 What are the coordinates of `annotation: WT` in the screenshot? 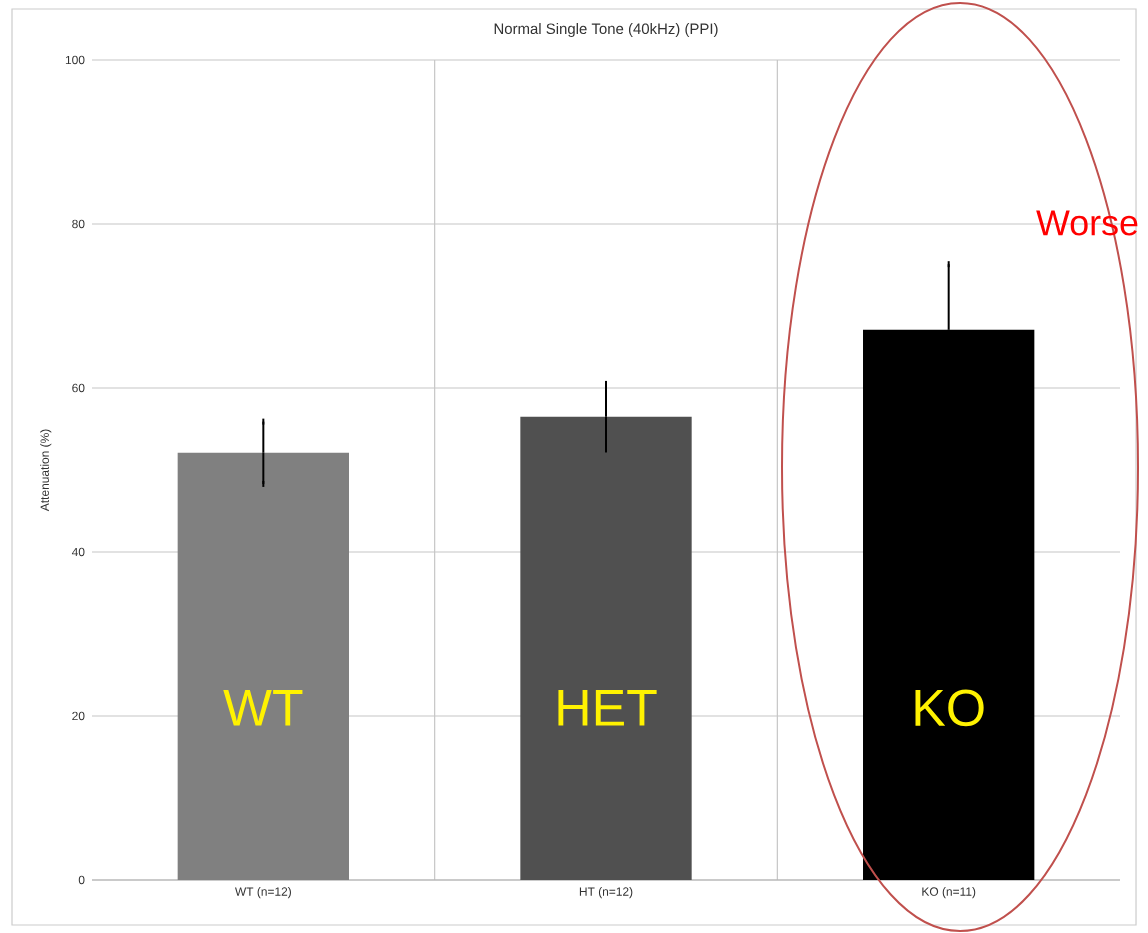 It's located at (263, 707).